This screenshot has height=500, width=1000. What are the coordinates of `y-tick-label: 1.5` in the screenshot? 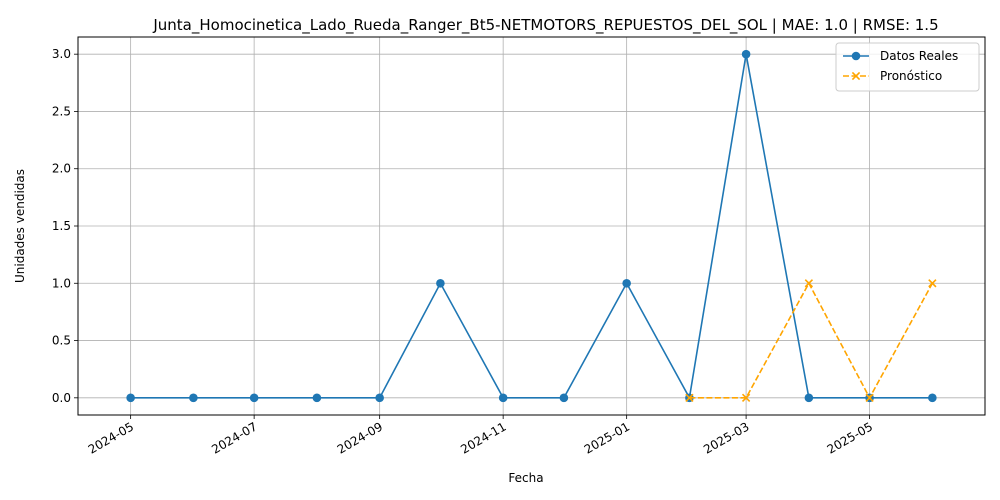 It's located at (61, 226).